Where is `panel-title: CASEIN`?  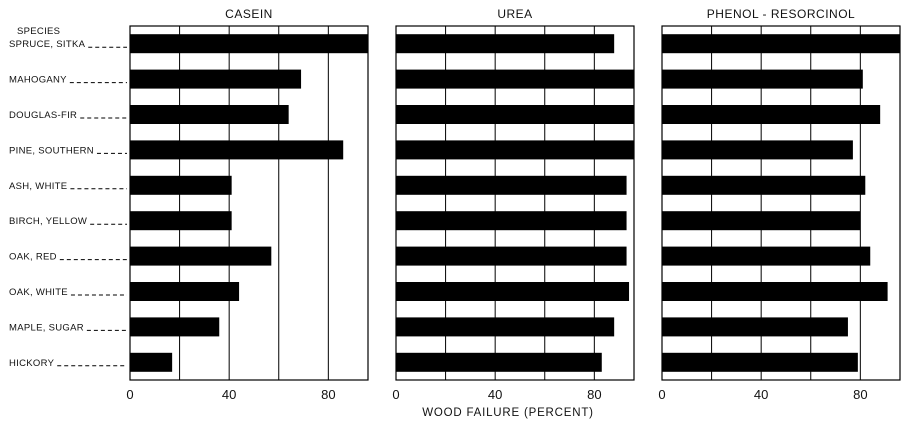 panel-title: CASEIN is located at coordinates (249, 14).